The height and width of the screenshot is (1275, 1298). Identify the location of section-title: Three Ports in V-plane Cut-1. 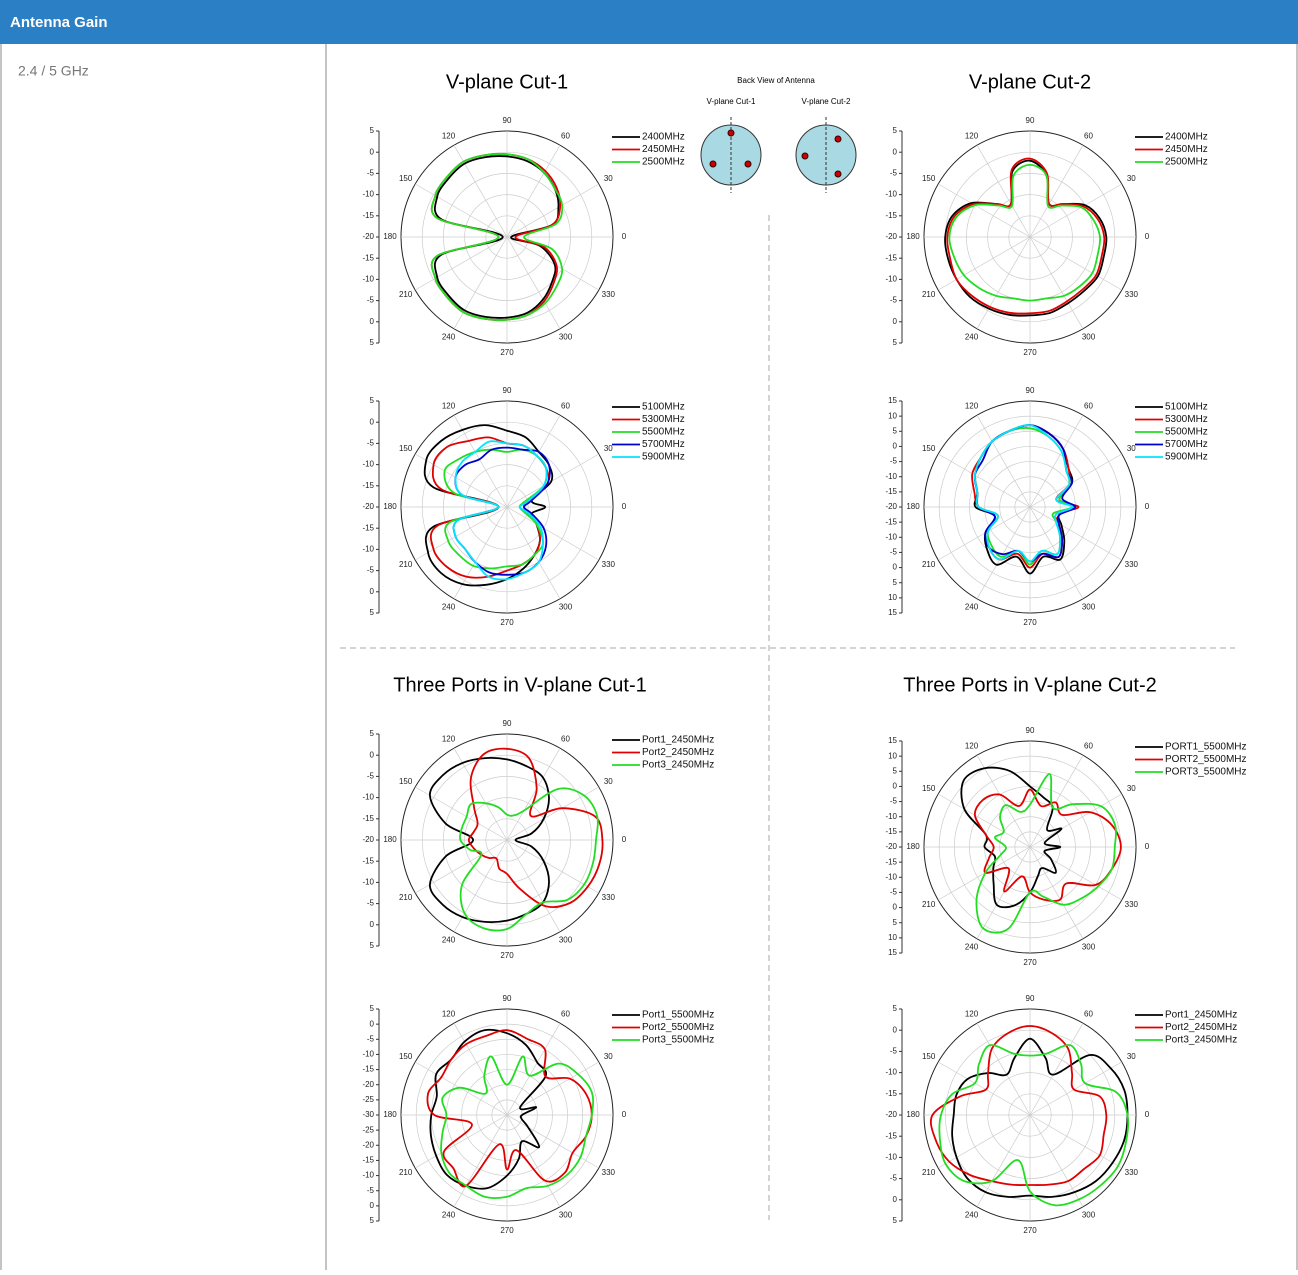
(519, 685).